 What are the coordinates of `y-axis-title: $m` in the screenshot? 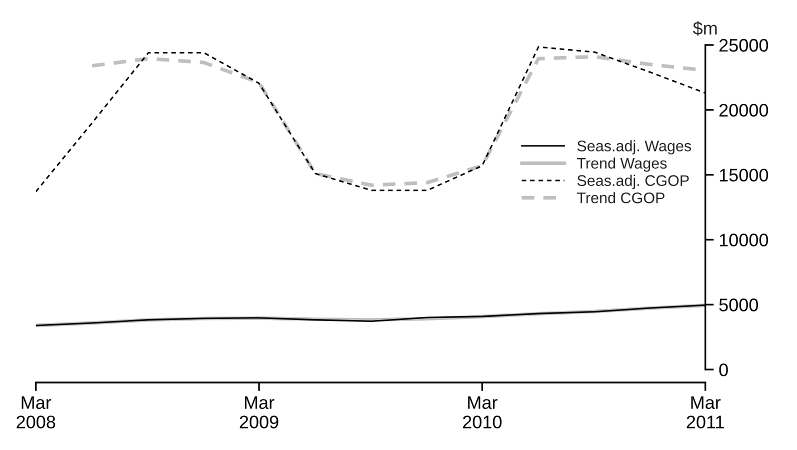 It's located at (705, 28).